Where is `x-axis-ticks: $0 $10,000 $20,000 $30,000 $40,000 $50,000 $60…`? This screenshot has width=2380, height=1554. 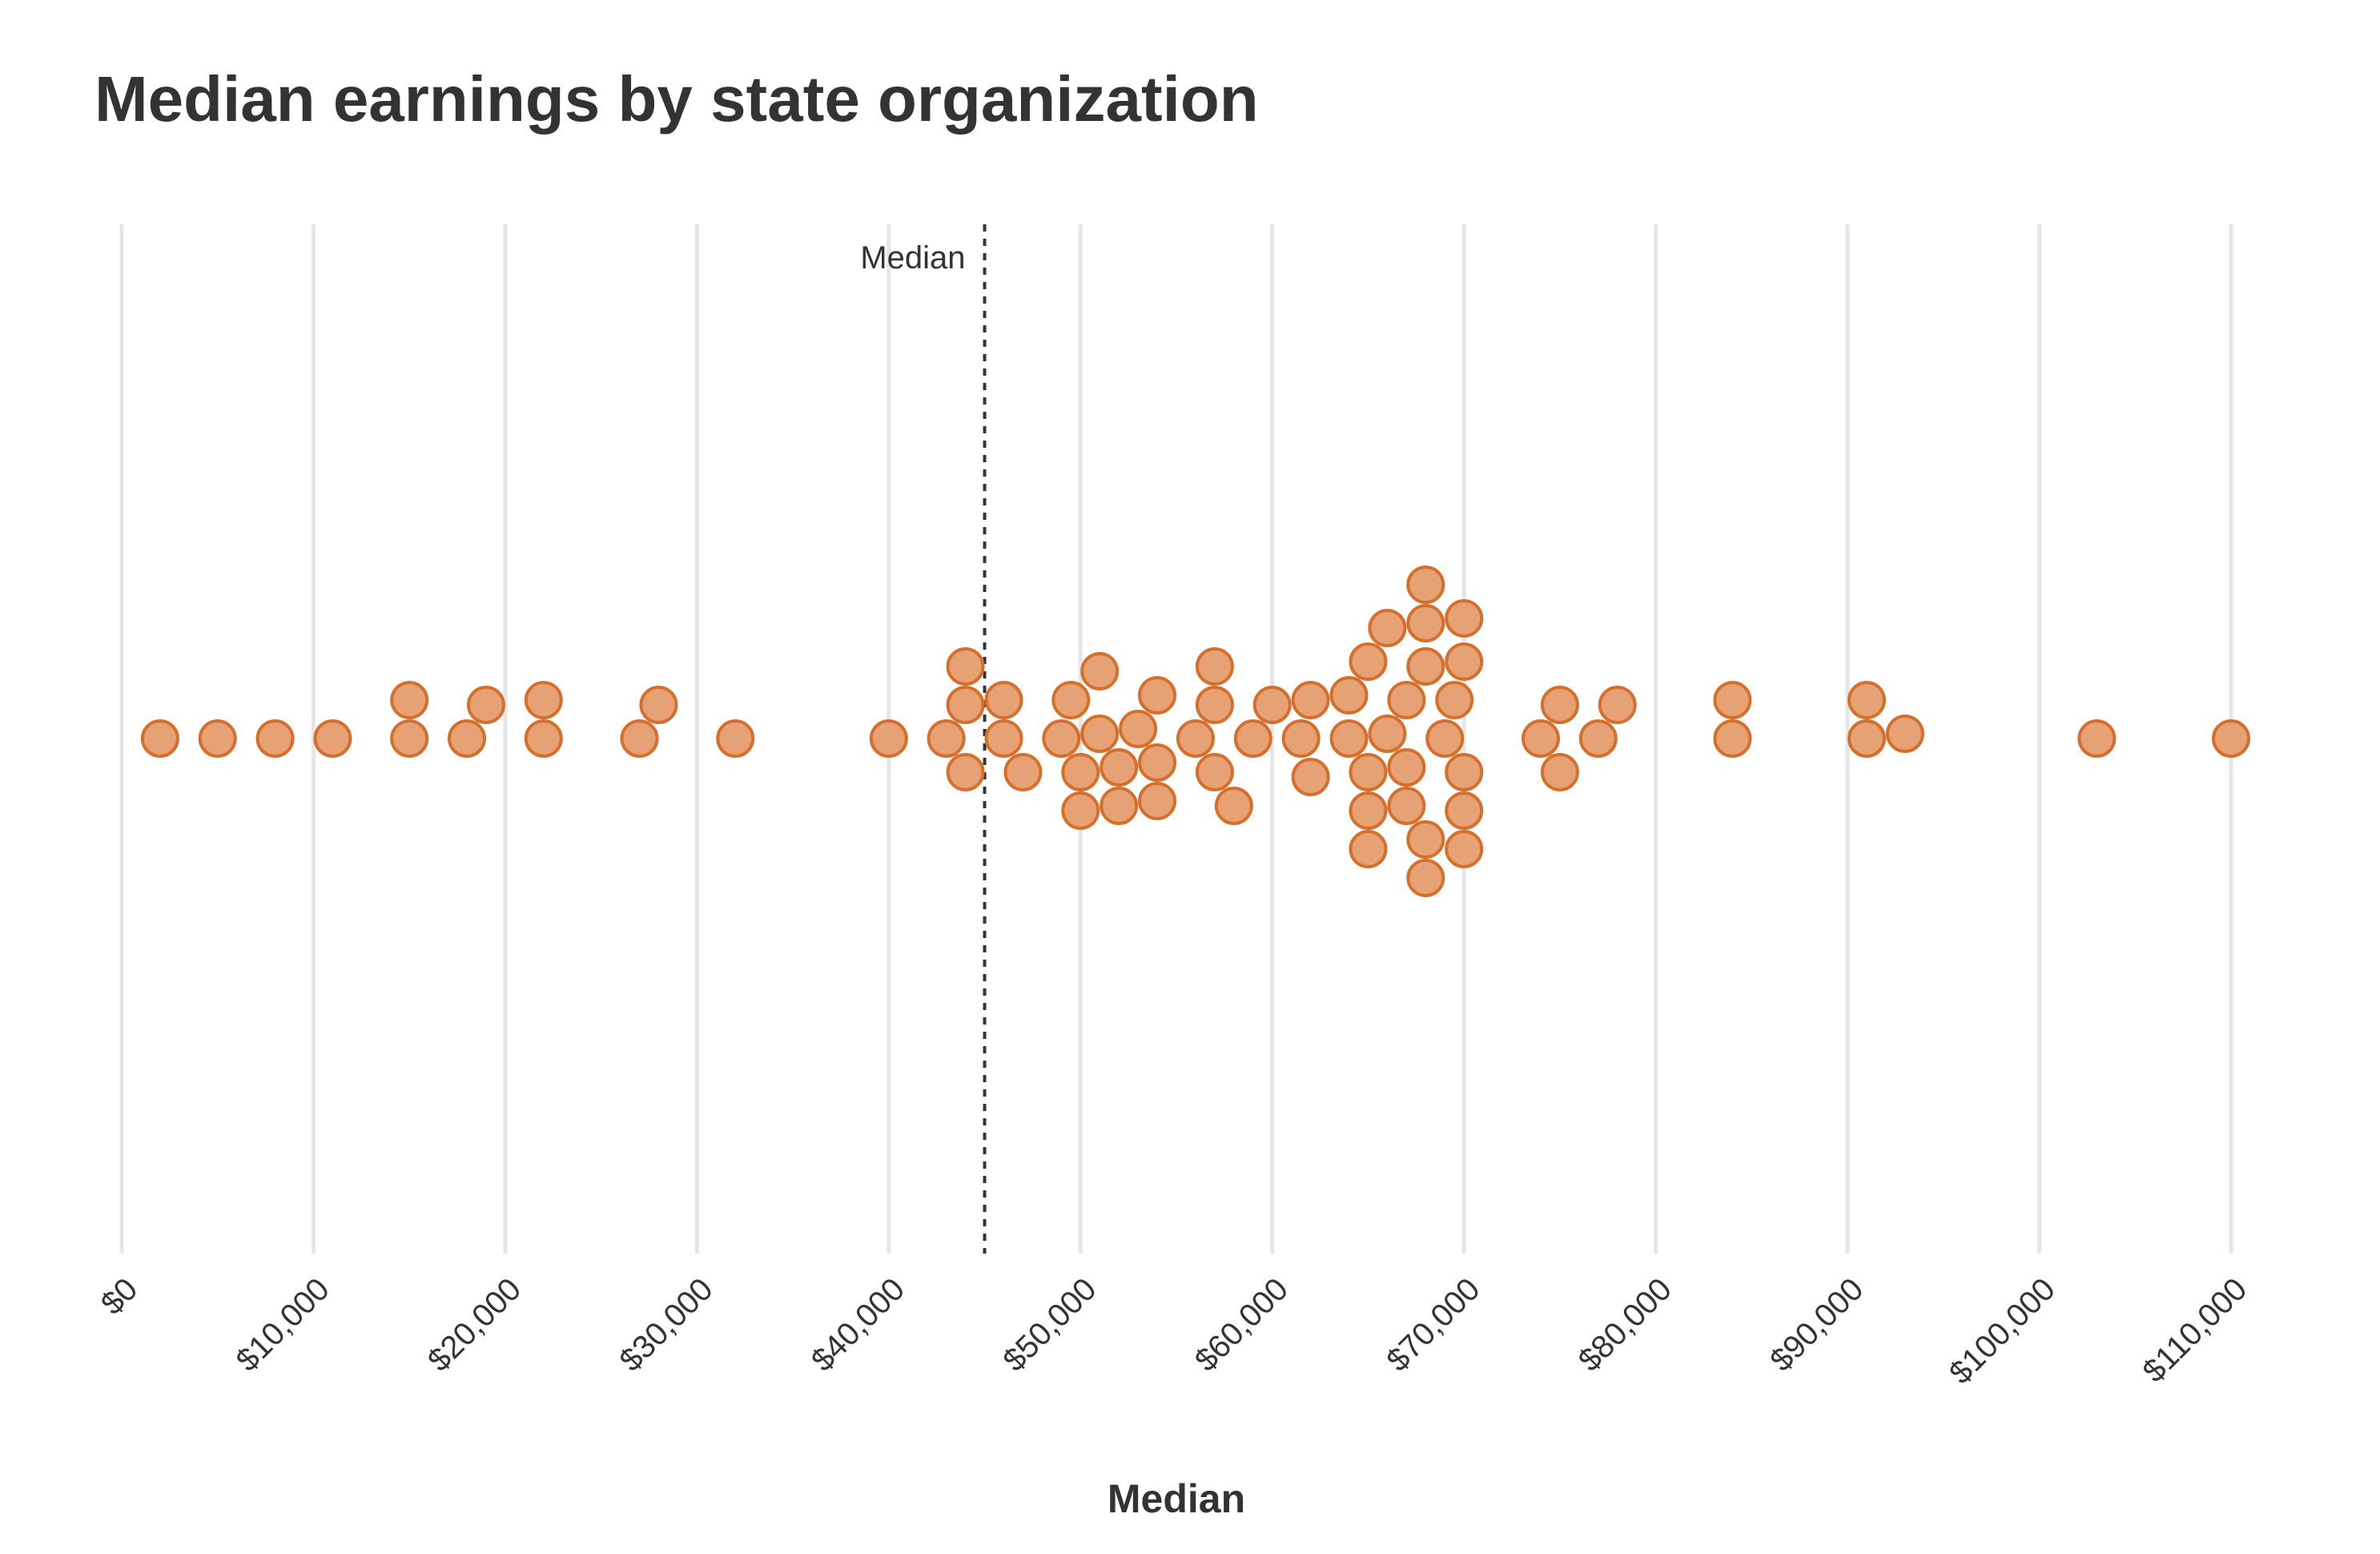
x-axis-ticks: $0 $10,000 $20,000 $30,000 $40,000 $50,000 $60… is located at coordinates (1174, 1331).